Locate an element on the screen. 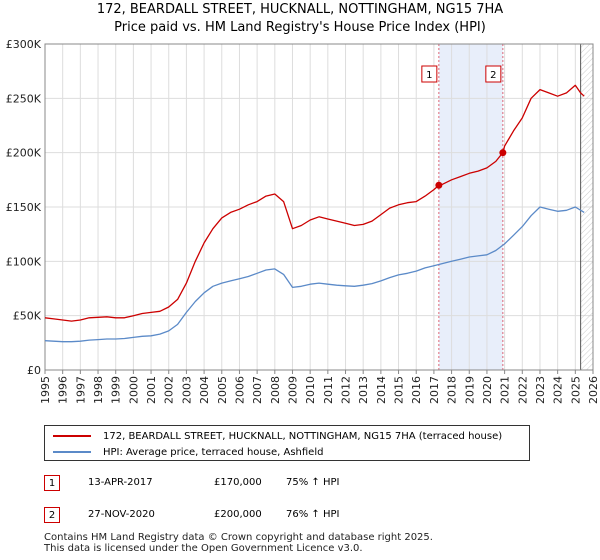  y-tick-label: £250K is located at coordinates (24, 98).